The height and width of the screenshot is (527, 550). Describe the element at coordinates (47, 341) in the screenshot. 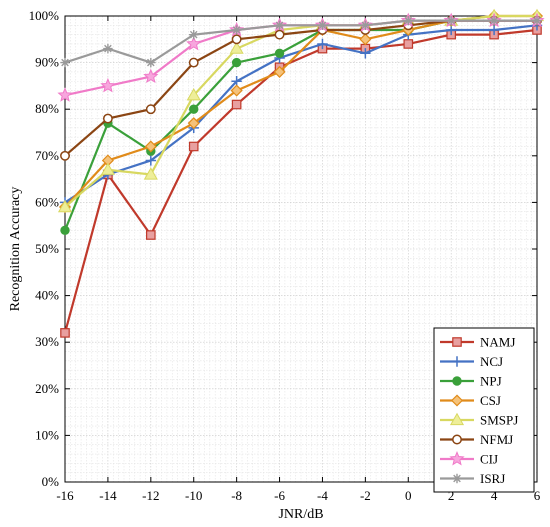

I see `y-tick-label: 30%` at that location.